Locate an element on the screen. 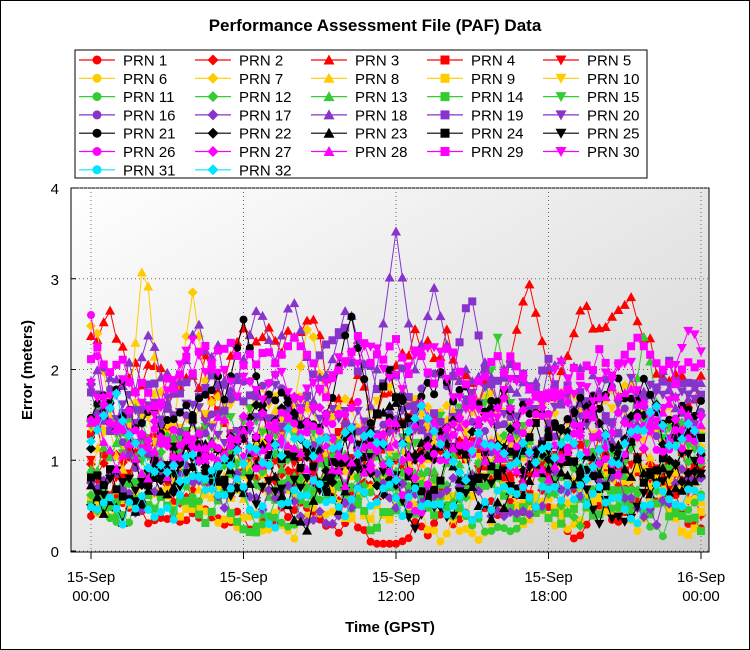  legend-label: PRN 2 is located at coordinates (261, 61).